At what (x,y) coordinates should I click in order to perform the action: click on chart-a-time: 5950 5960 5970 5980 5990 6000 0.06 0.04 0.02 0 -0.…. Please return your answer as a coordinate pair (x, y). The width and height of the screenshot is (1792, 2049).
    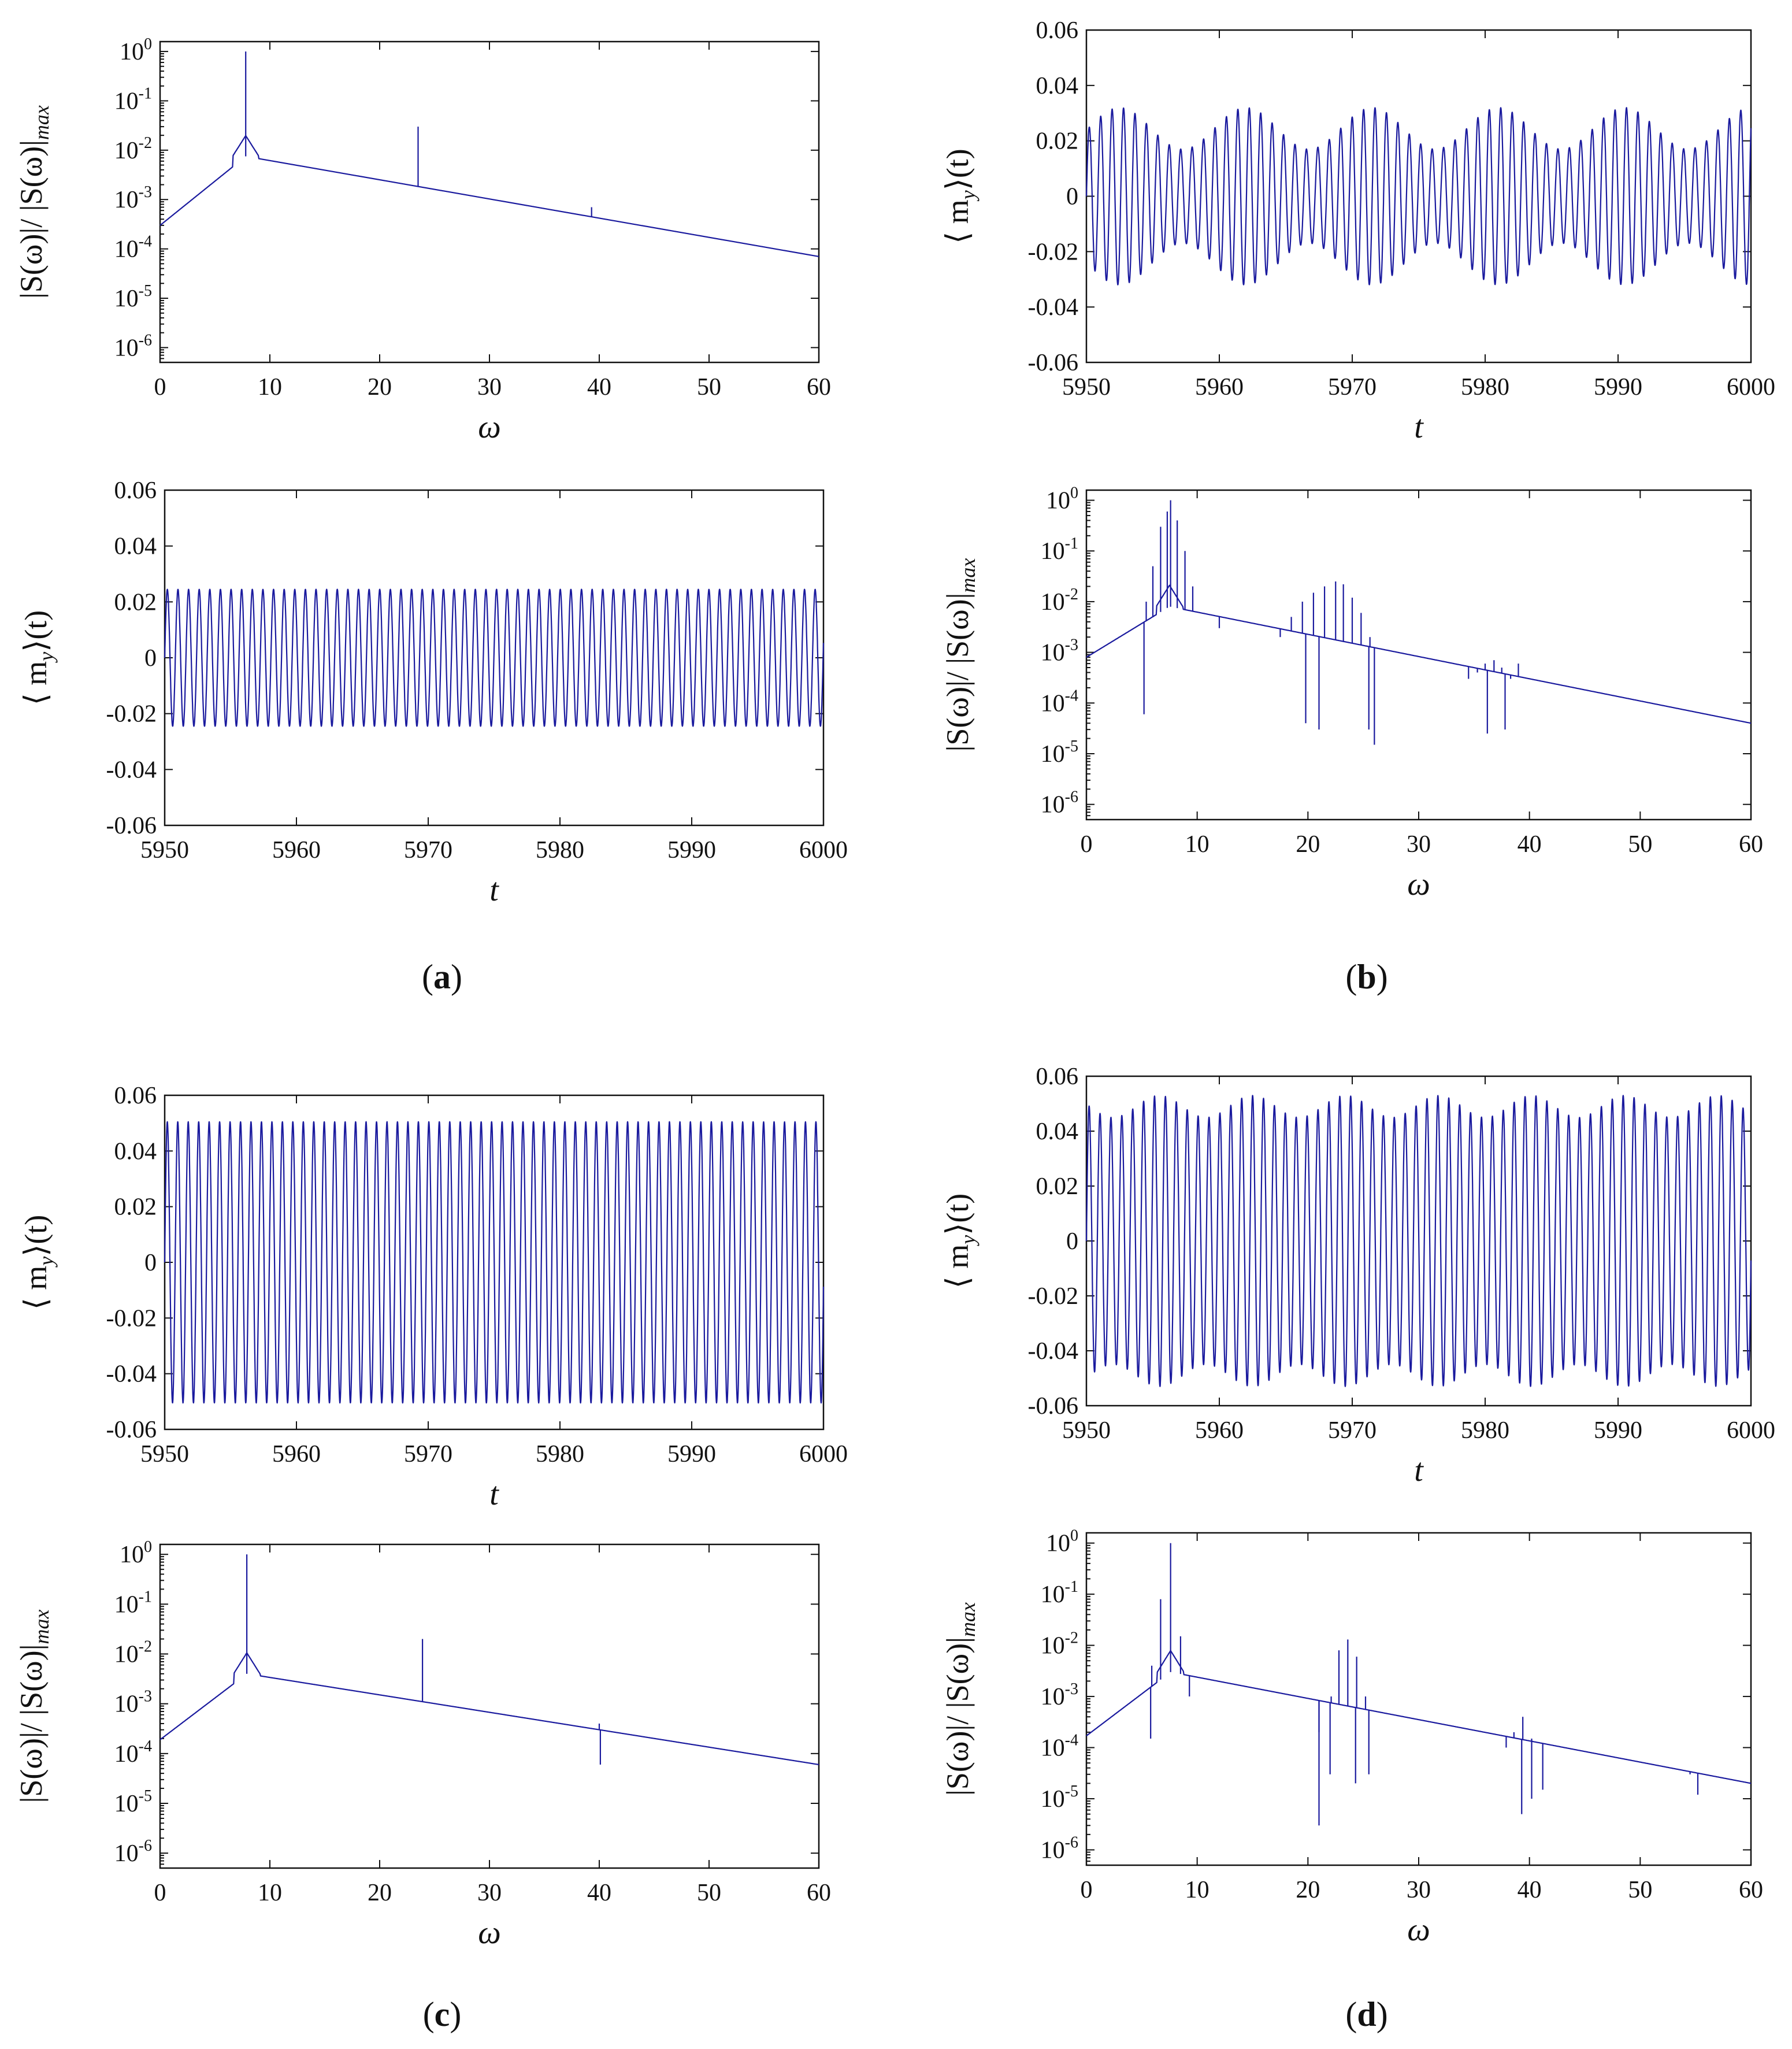
    Looking at the image, I should click on (433, 692).